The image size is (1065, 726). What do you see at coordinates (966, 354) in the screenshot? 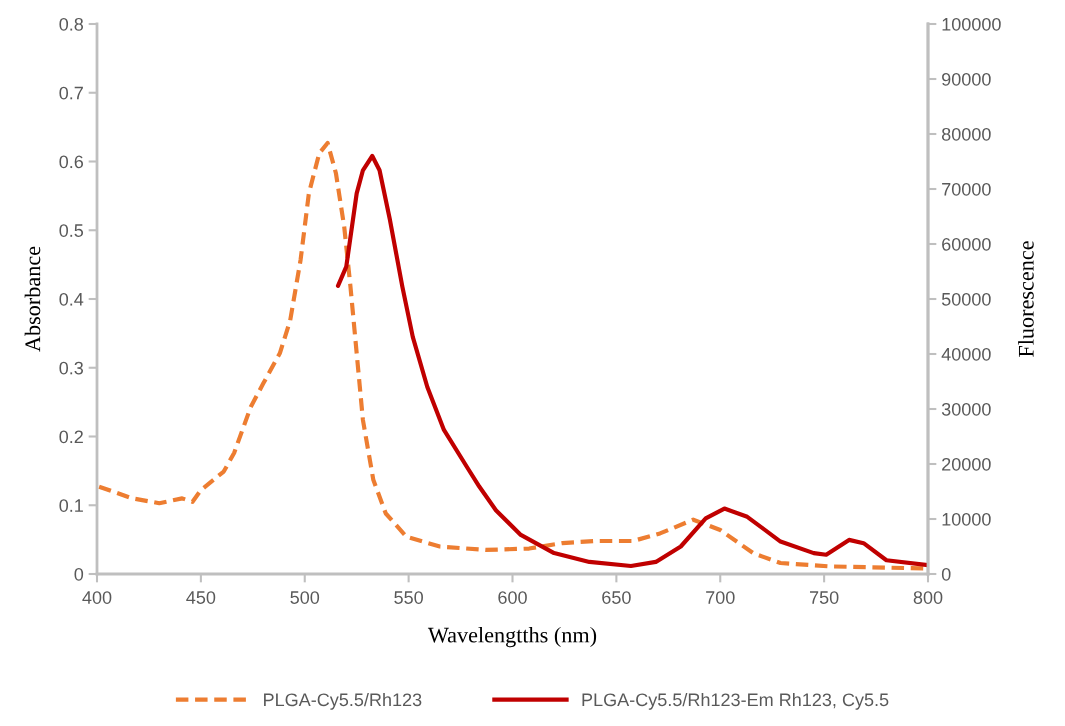
I see `y2-tick-label: 40000` at bounding box center [966, 354].